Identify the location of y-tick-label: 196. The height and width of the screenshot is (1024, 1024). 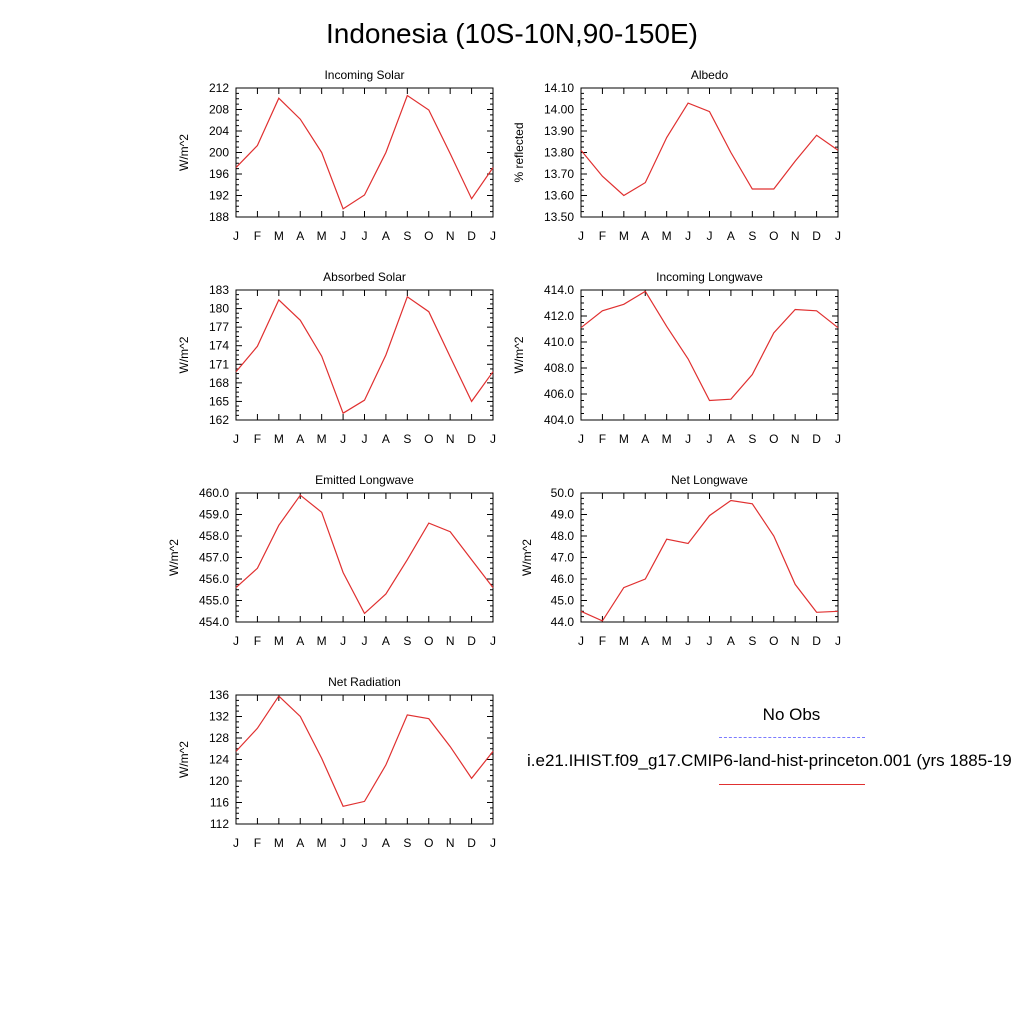
(219, 174).